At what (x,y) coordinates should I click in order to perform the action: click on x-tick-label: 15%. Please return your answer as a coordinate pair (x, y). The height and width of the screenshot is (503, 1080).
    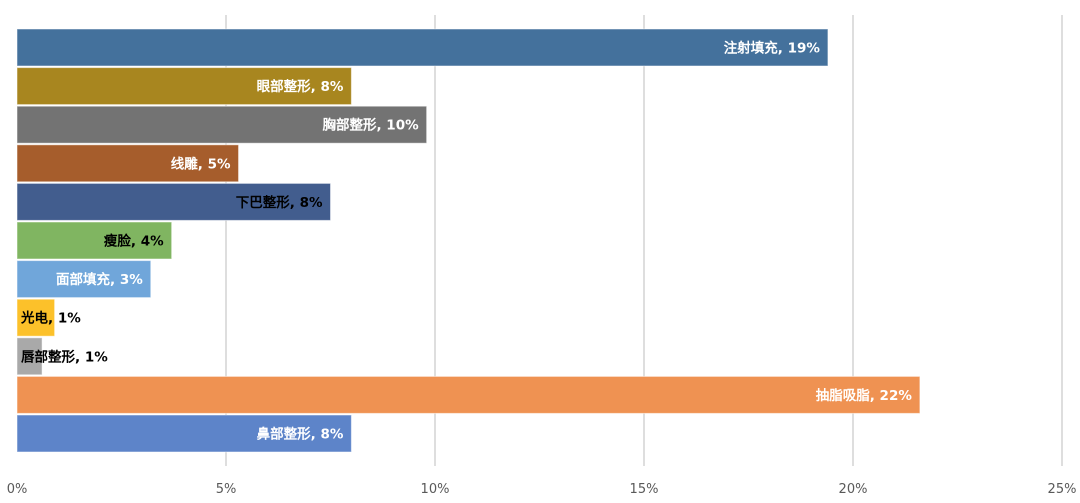
    Looking at the image, I should click on (644, 489).